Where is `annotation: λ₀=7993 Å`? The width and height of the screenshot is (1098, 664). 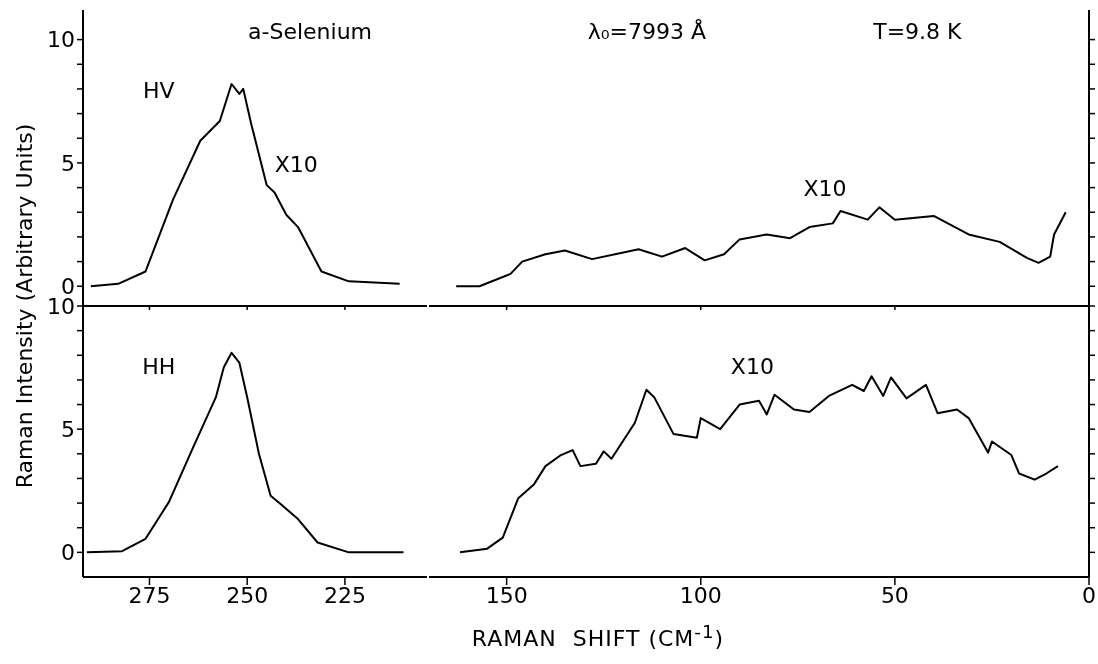 annotation: λ₀=7993 Å is located at coordinates (646, 31).